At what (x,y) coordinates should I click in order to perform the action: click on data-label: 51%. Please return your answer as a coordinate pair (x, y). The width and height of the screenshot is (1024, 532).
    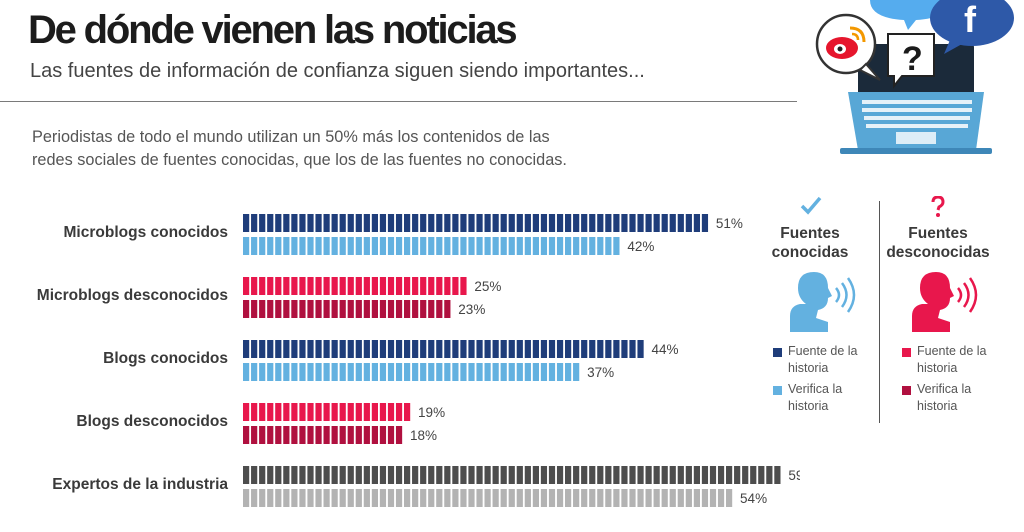
    Looking at the image, I should click on (729, 223).